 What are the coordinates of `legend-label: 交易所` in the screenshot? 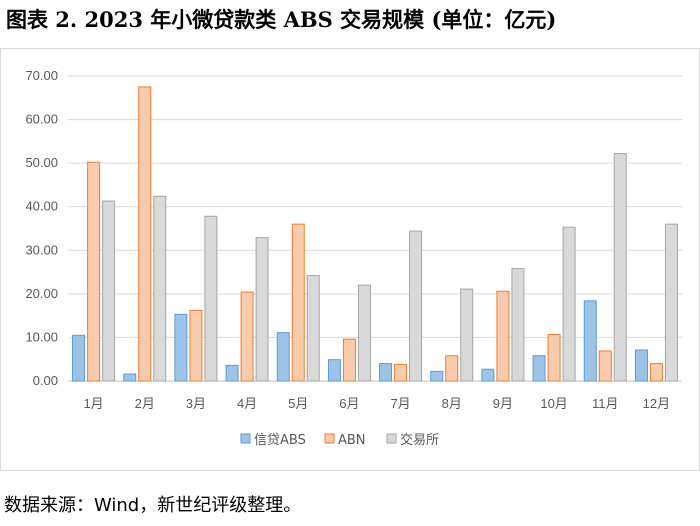 It's located at (419, 440).